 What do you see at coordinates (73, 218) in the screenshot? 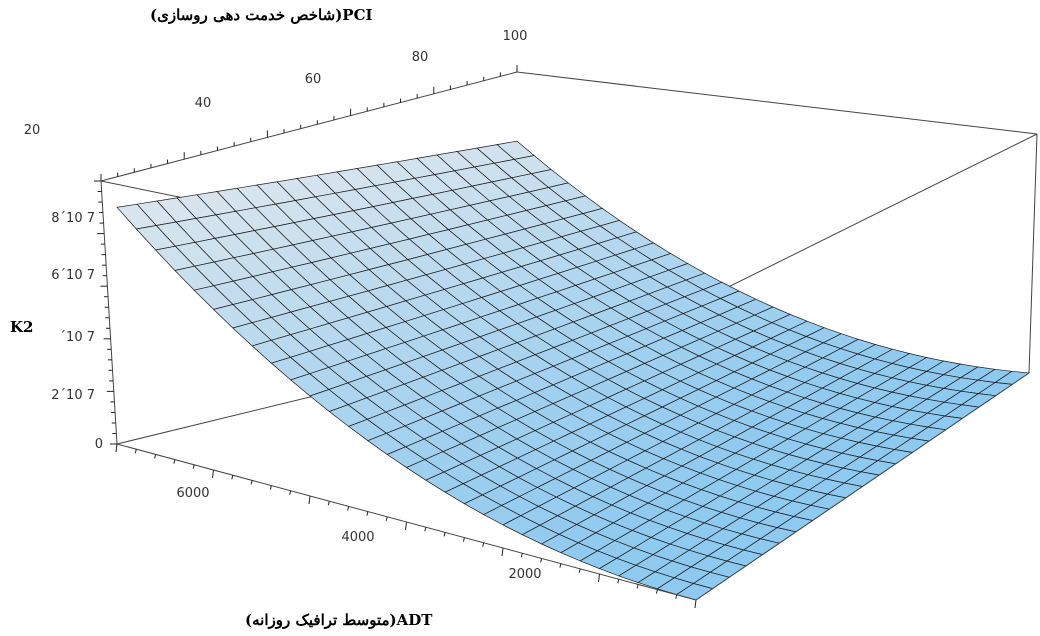
I see `z-tick-label: 8´10 7` at bounding box center [73, 218].